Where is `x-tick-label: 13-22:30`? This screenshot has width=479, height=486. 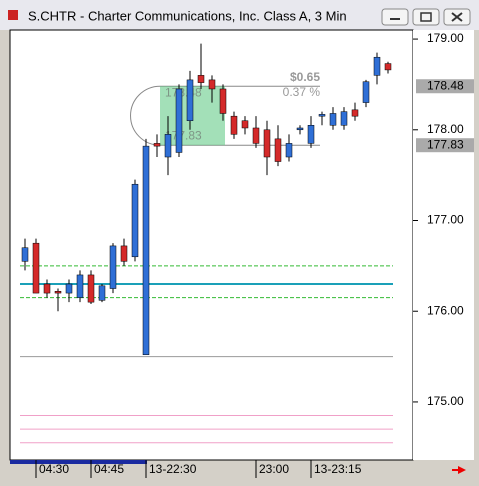
x-tick-label: 13-22:30 is located at coordinates (173, 469).